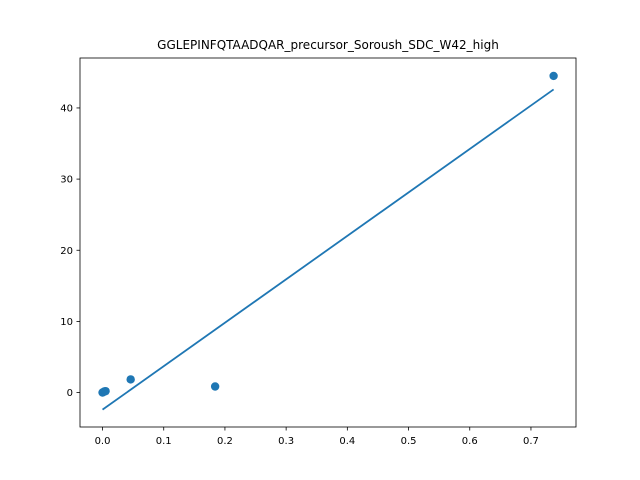 The height and width of the screenshot is (480, 640). Describe the element at coordinates (409, 441) in the screenshot. I see `x-tick-label: 0.5` at that location.